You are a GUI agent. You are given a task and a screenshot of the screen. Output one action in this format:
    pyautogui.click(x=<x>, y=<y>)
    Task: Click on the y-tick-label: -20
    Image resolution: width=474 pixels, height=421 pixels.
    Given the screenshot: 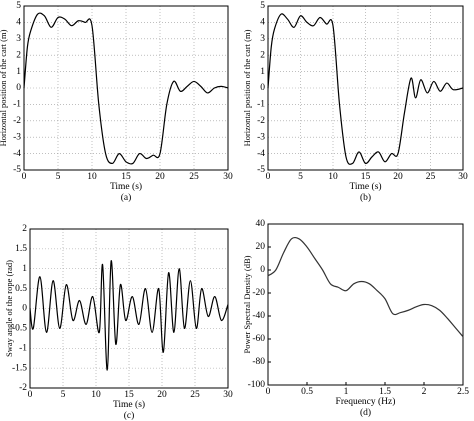 What is the action you would take?
    pyautogui.click(x=258, y=293)
    